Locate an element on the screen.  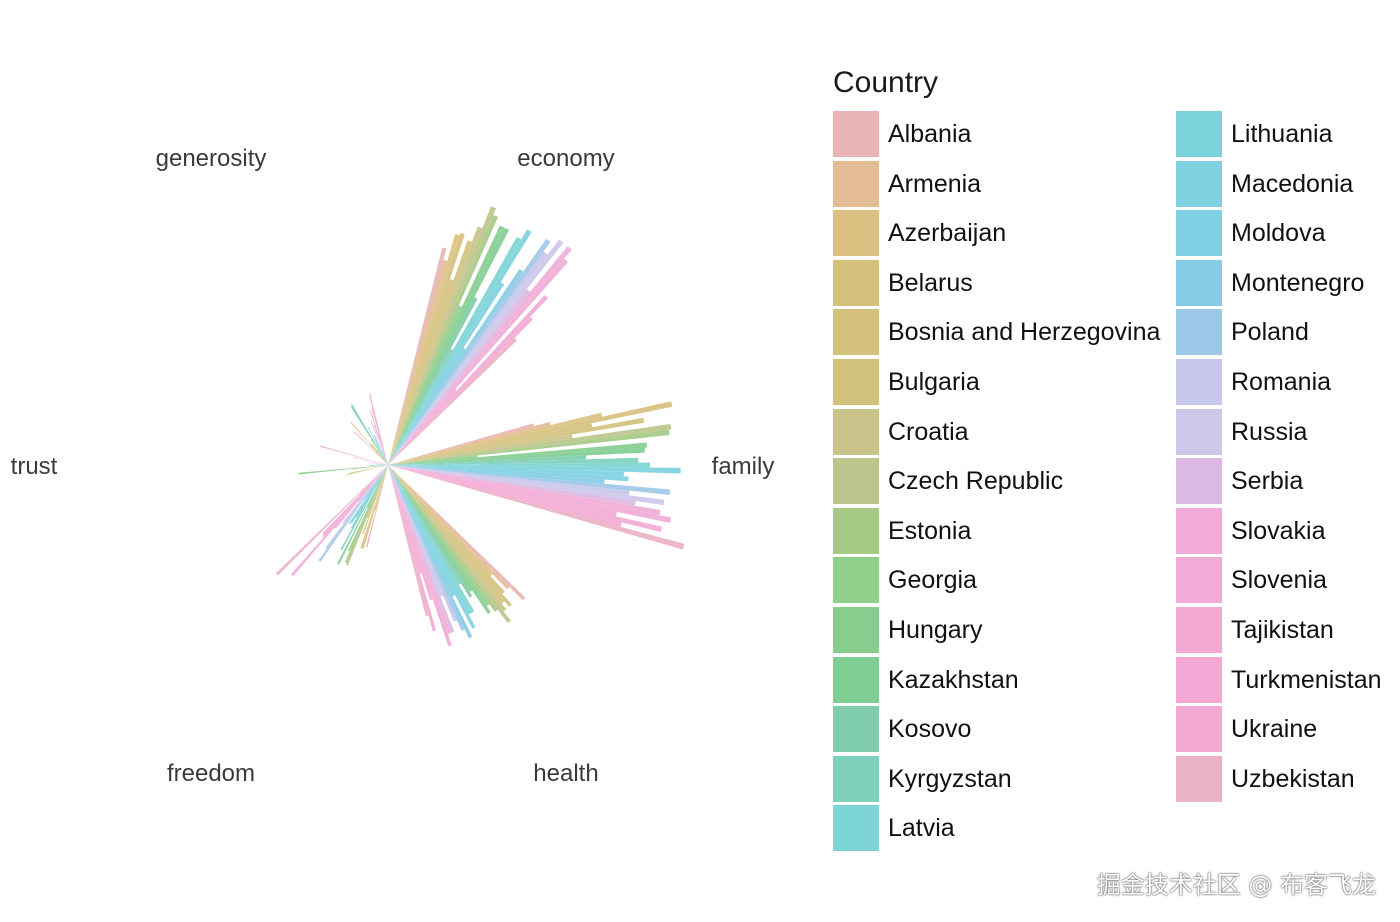
bar-generosity-azerbaijan is located at coordinates (385, 462).